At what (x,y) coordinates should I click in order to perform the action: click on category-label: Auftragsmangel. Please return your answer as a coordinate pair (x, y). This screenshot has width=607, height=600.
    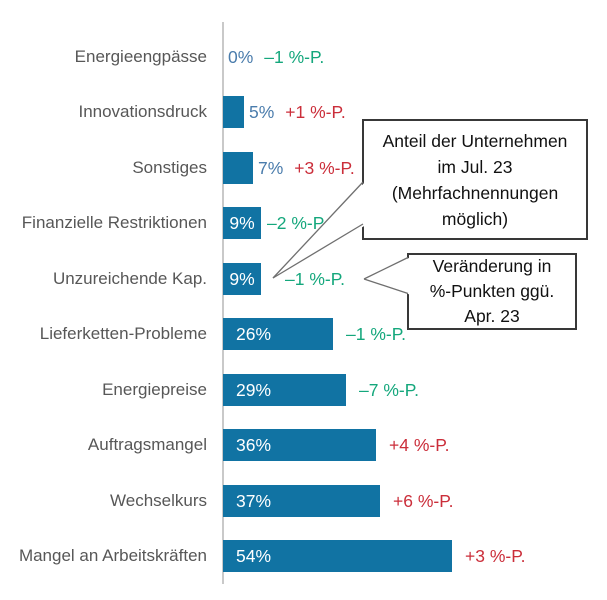
    Looking at the image, I should click on (147, 444).